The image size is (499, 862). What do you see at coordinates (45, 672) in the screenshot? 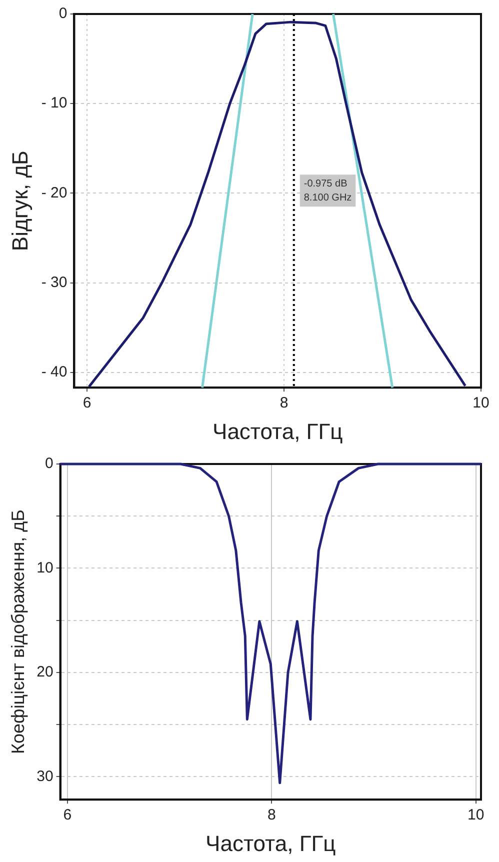
I see `y-tick-label: 20` at bounding box center [45, 672].